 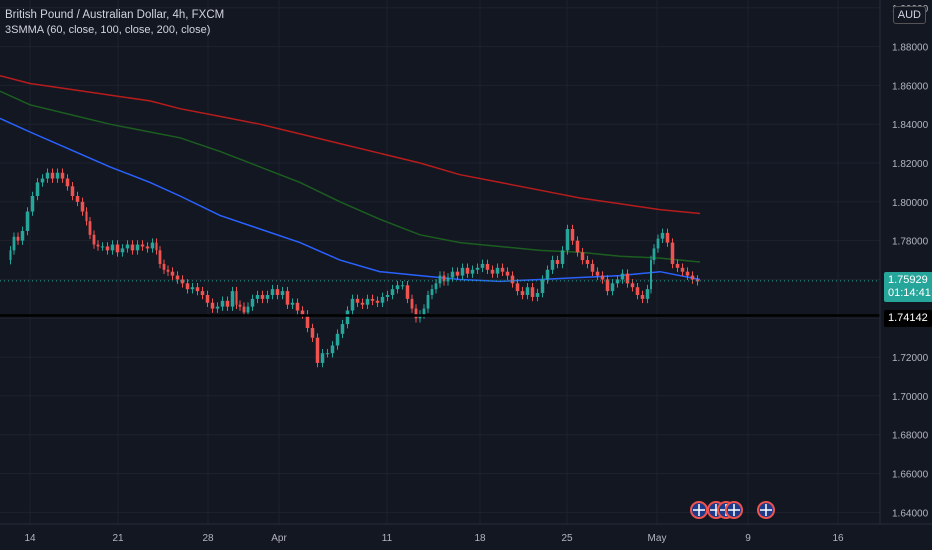 I want to click on flag-au-icon, so click(x=734, y=510).